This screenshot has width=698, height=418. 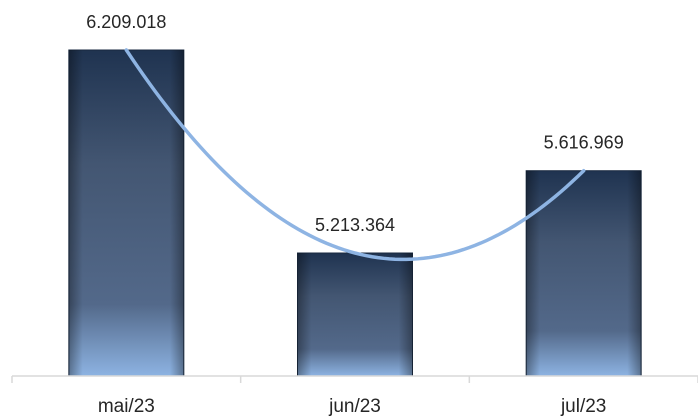 I want to click on data-label-mai-23: 6.209.018, so click(x=126, y=22).